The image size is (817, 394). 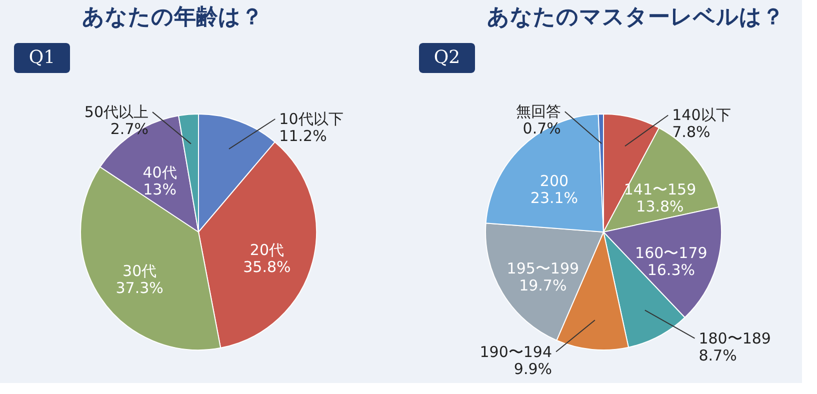 I want to click on data-label: 13.8%, so click(x=660, y=206).